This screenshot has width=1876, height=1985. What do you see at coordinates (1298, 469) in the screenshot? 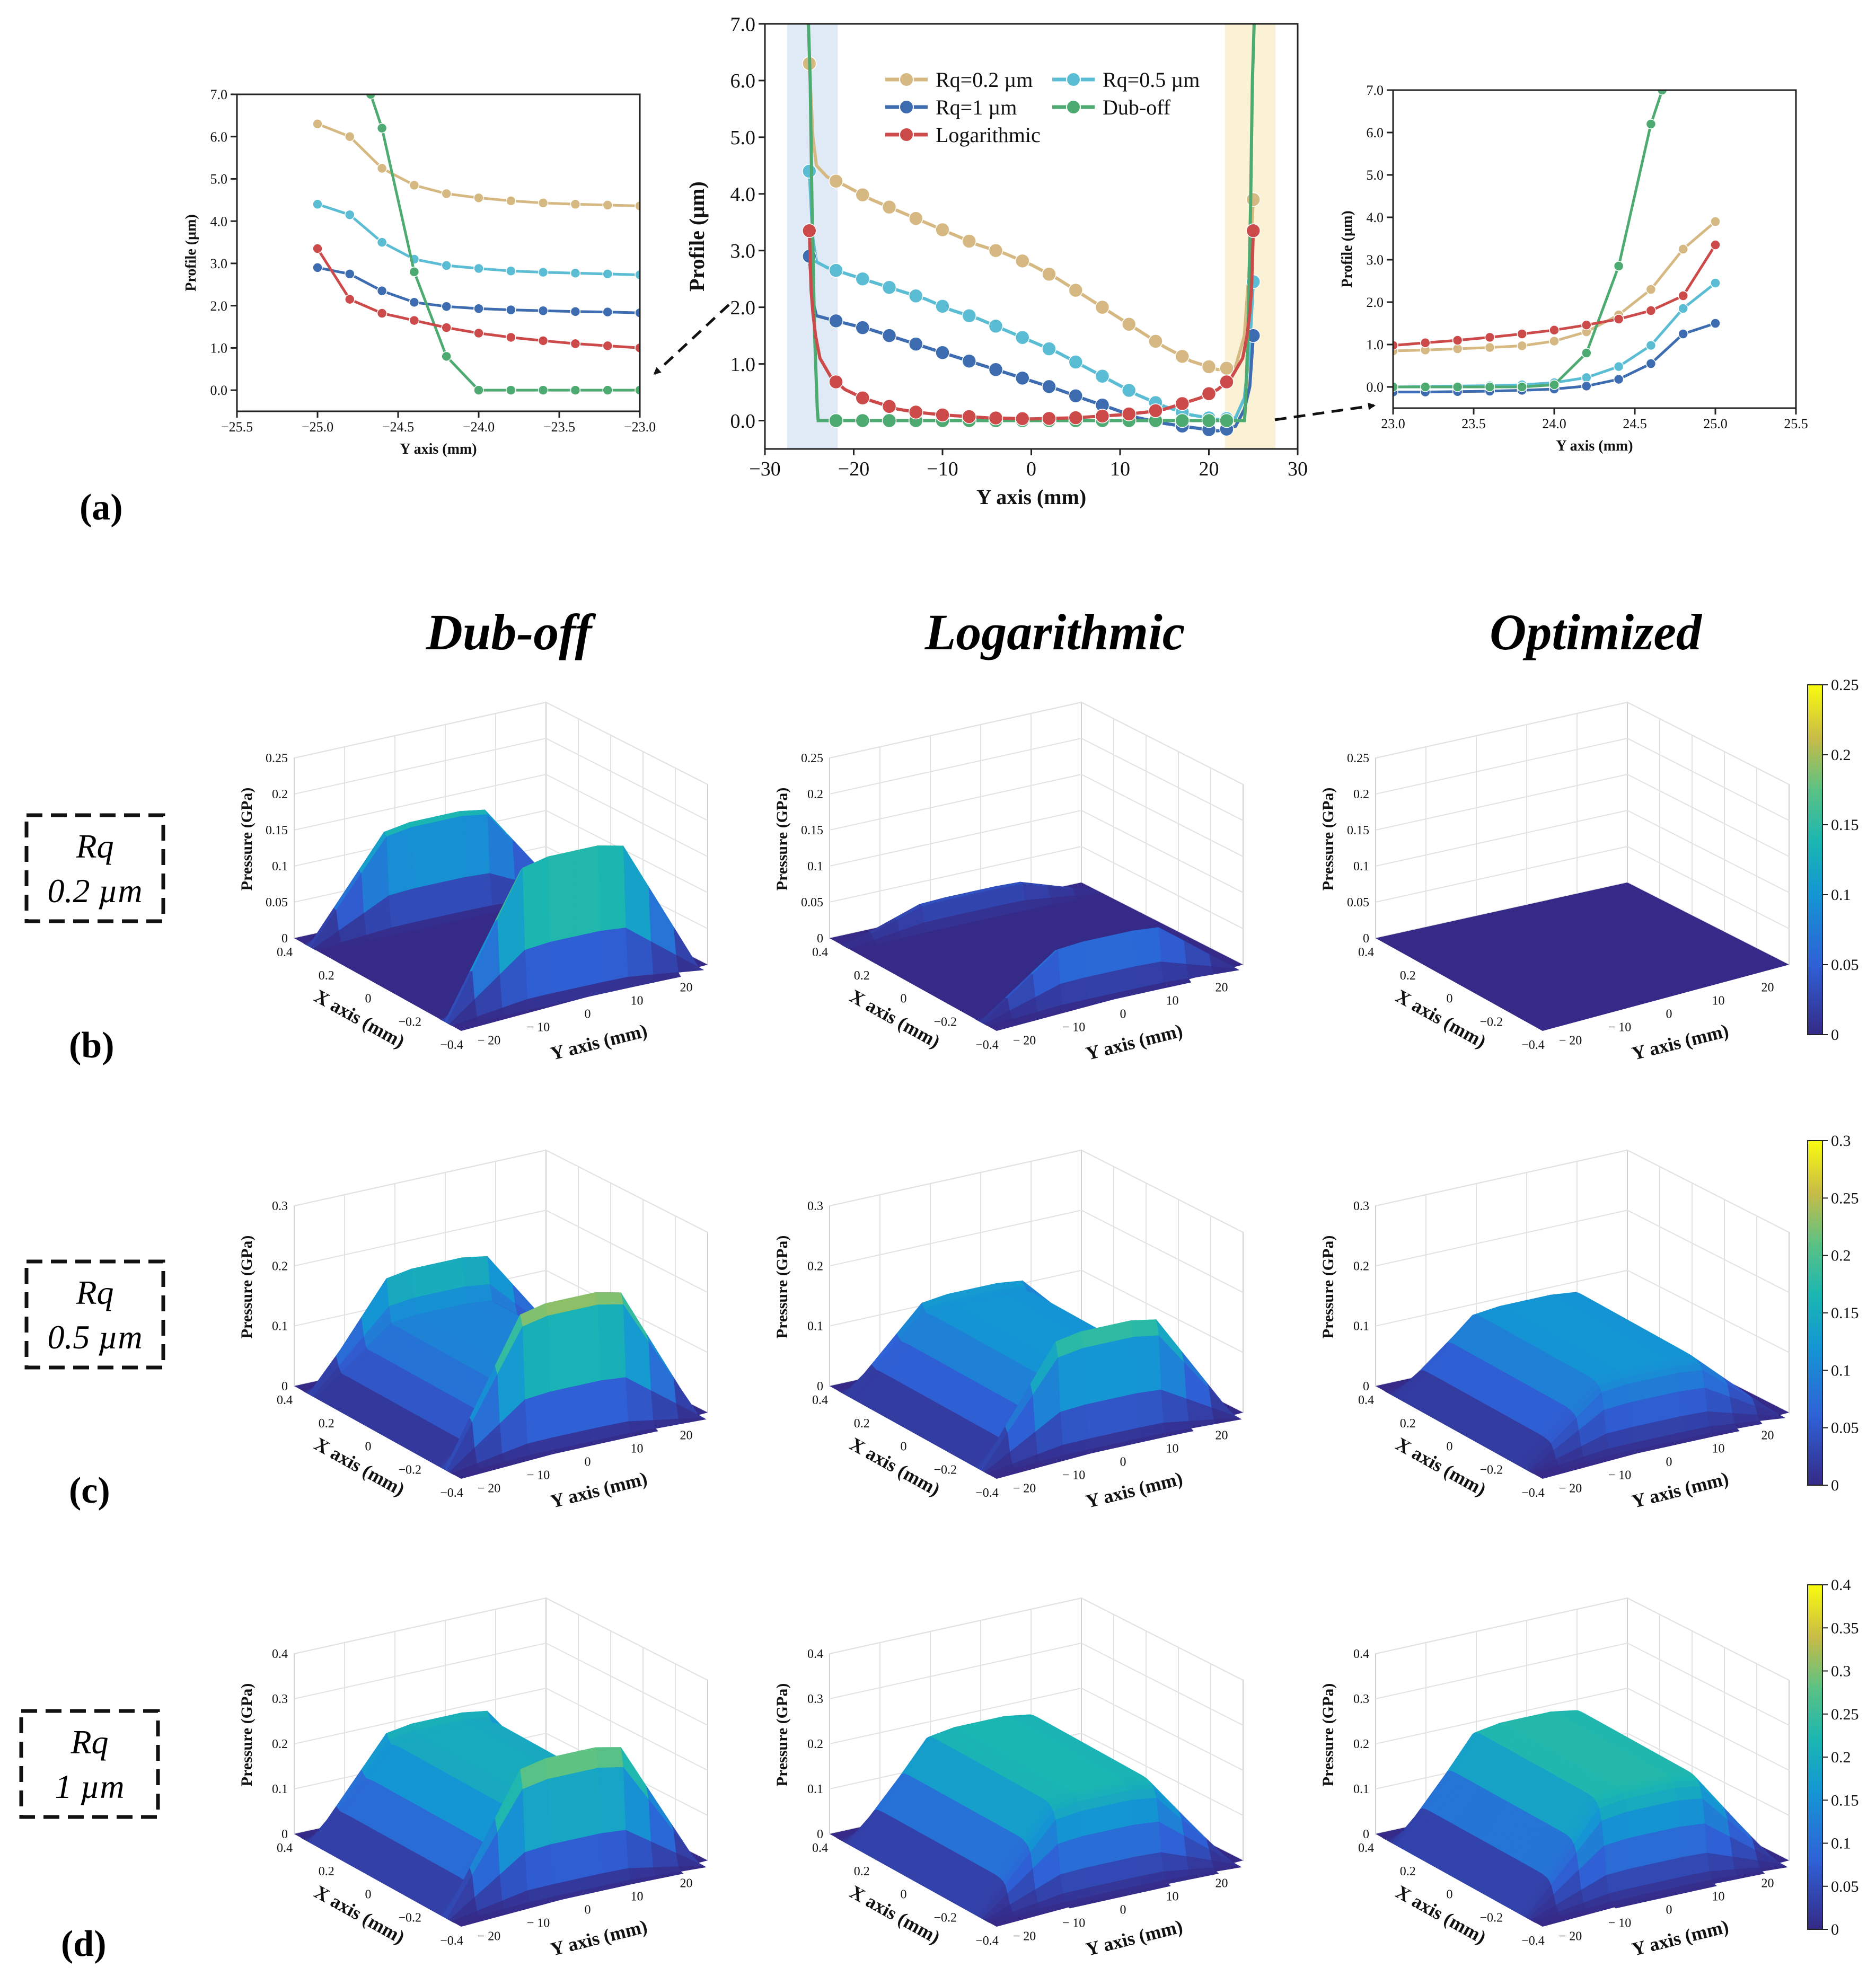
I see `x-tick-label: 30` at bounding box center [1298, 469].